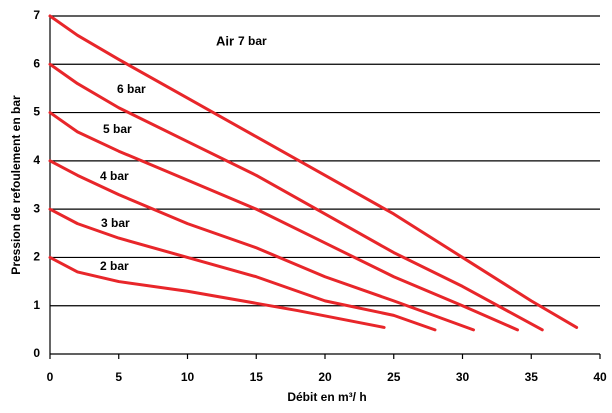 This screenshot has height=413, width=612. Describe the element at coordinates (114, 176) in the screenshot. I see `series-label: 4 bar` at that location.